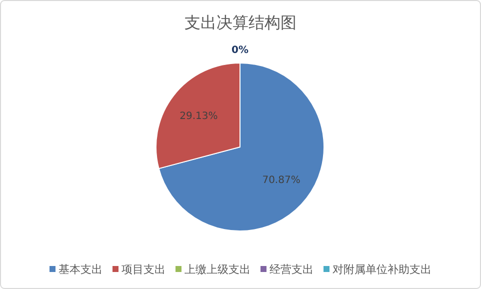 This screenshot has width=481, height=289. Describe the element at coordinates (144, 269) in the screenshot. I see `legend-label: 项目支出` at that location.